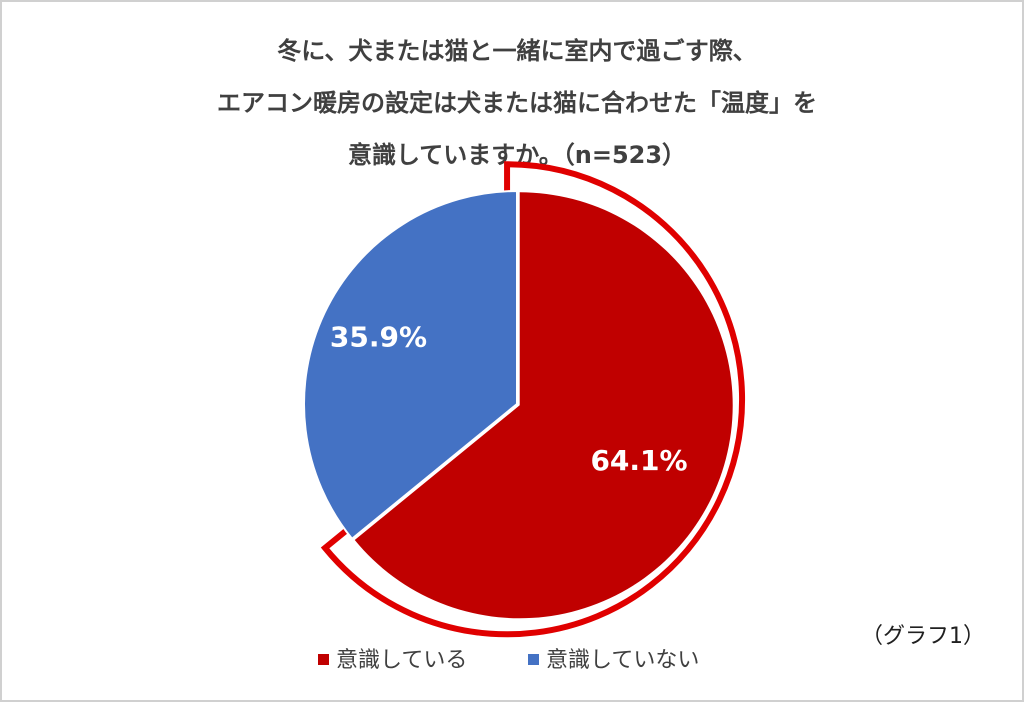 The height and width of the screenshot is (702, 1024). I want to click on legend-label: 意識している, so click(401, 660).